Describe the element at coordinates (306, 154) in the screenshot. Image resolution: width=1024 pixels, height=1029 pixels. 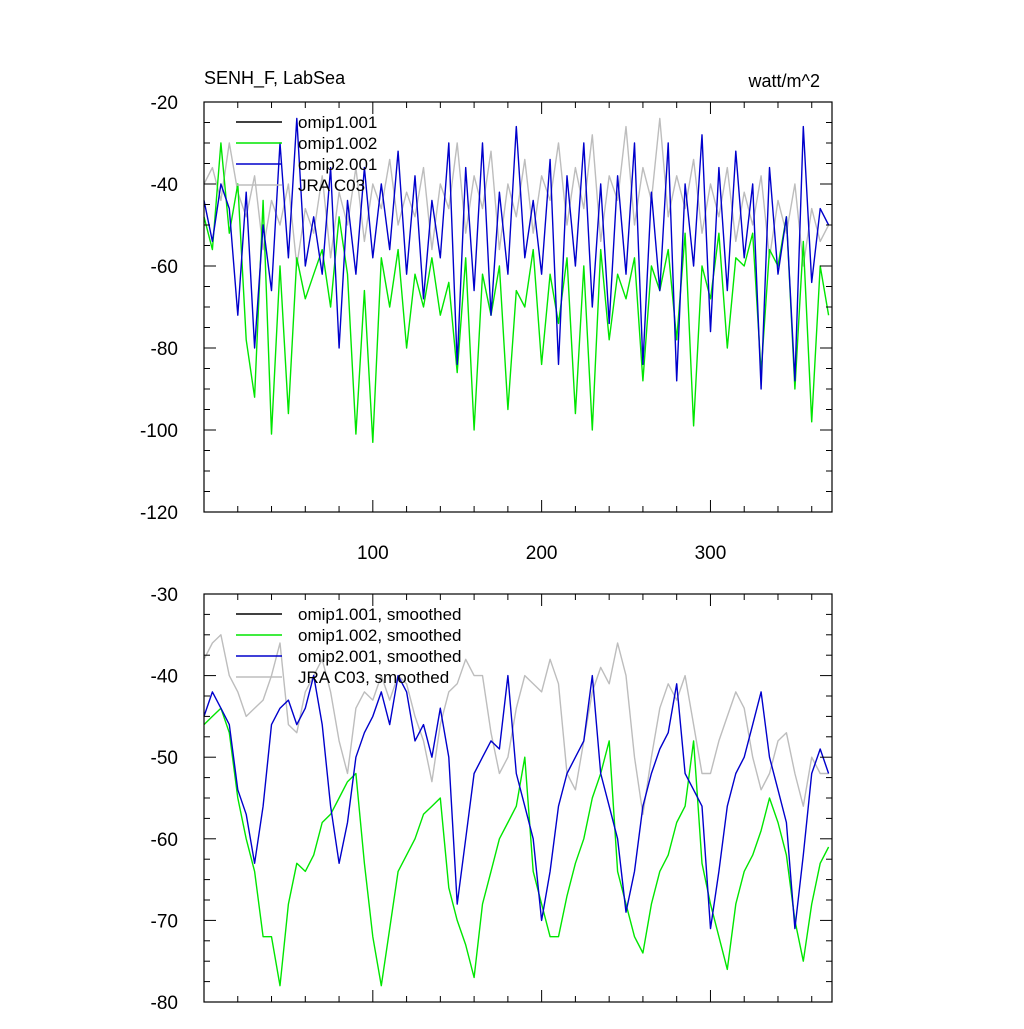
I see `legend: omip1.001 omip1.002 omip2.001 JRA C03` at that location.